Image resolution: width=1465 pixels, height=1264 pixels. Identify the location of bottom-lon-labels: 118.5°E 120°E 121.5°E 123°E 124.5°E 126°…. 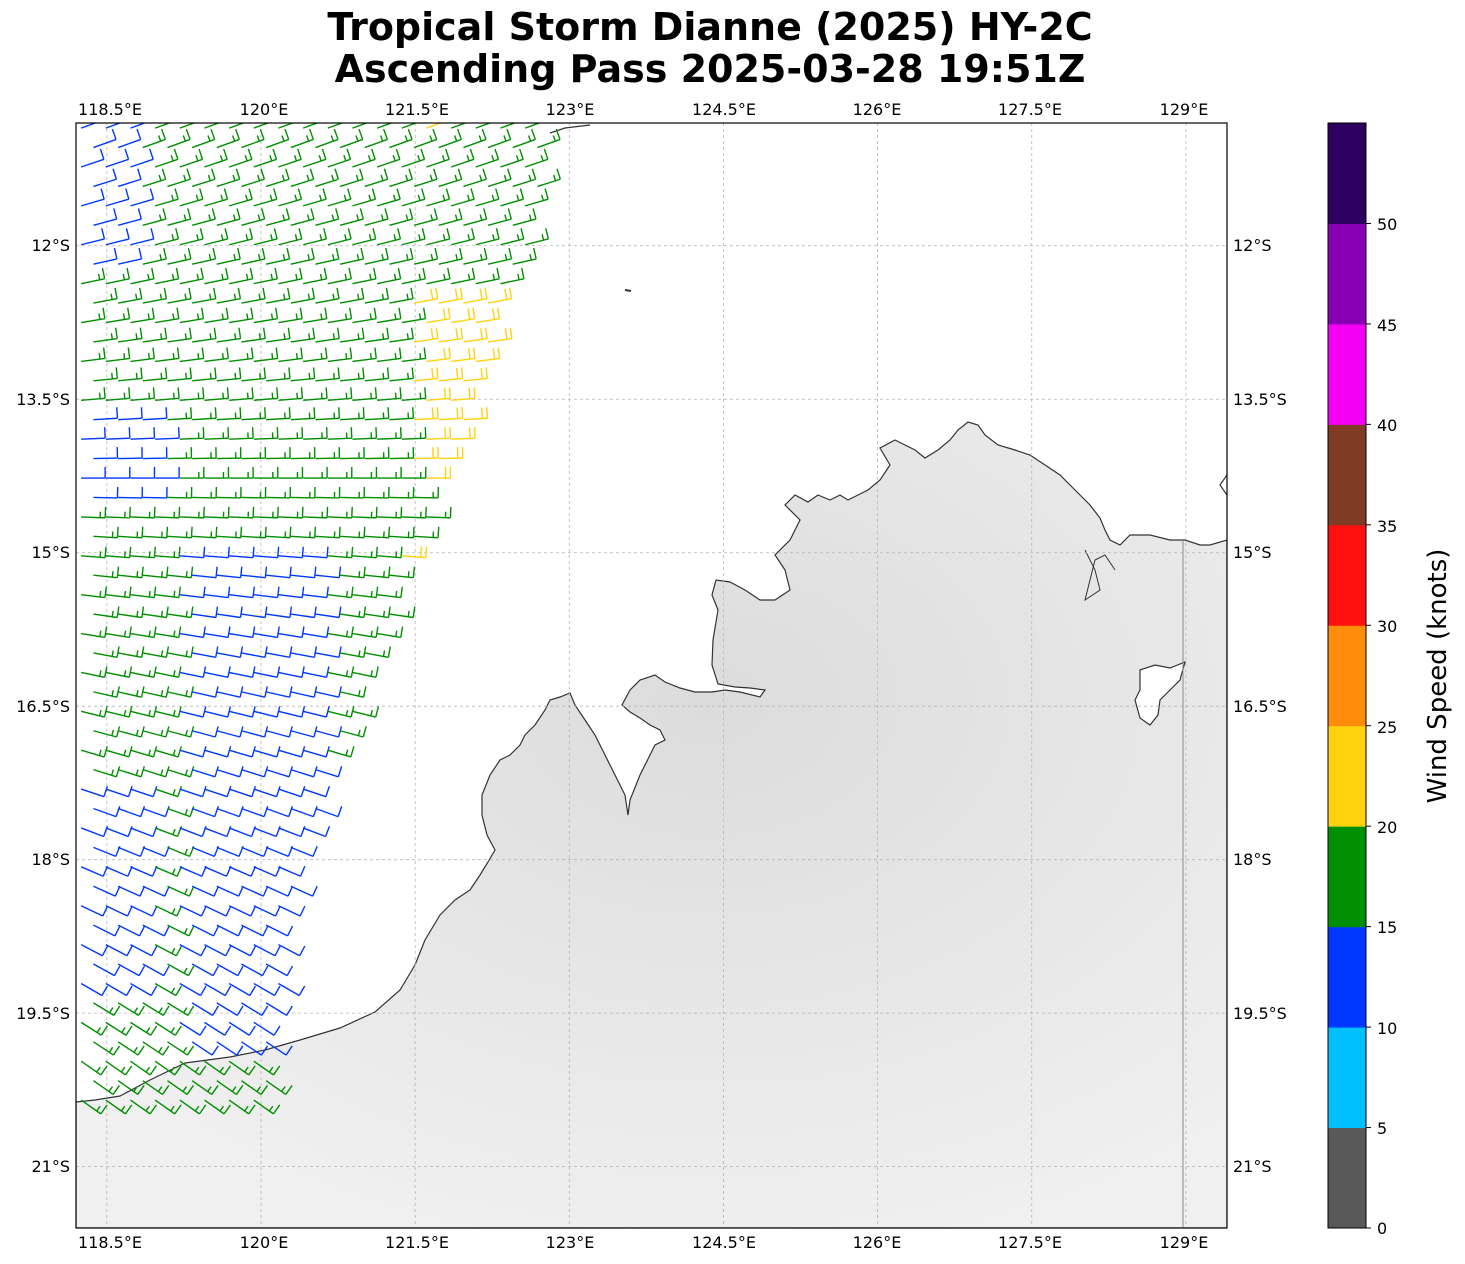
(643, 1242).